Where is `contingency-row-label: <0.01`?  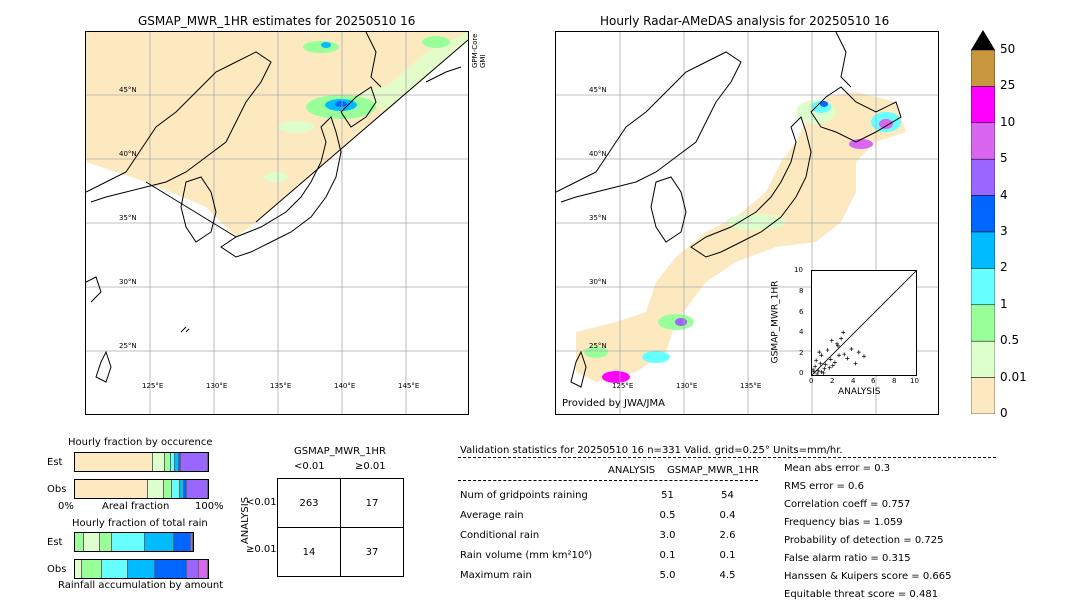 contingency-row-label: <0.01 is located at coordinates (261, 502).